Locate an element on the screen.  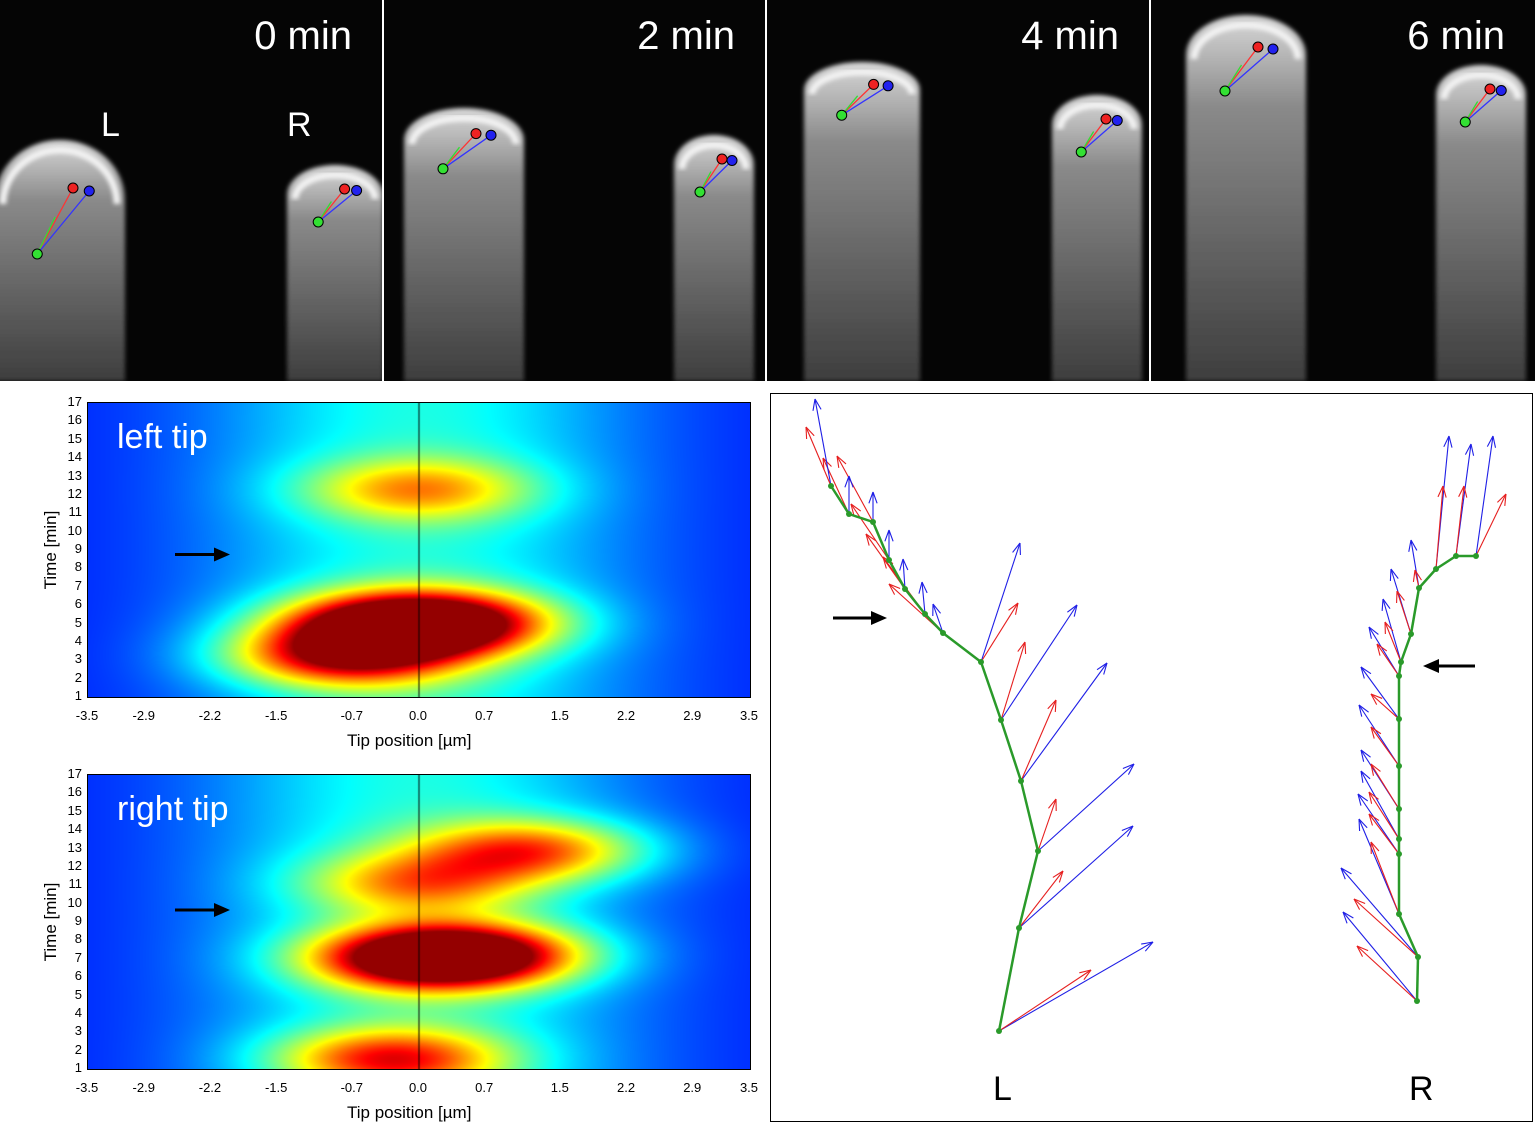
y-tick-label: 7 is located at coordinates (78, 585).